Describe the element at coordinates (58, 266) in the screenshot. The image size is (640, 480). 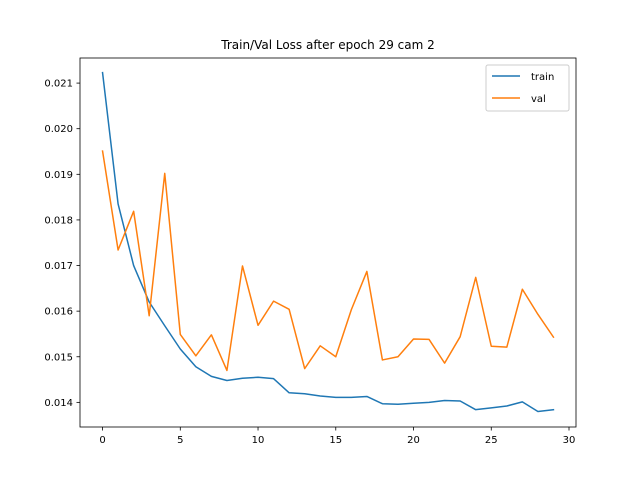
I see `y-tick-label: 0.017` at that location.